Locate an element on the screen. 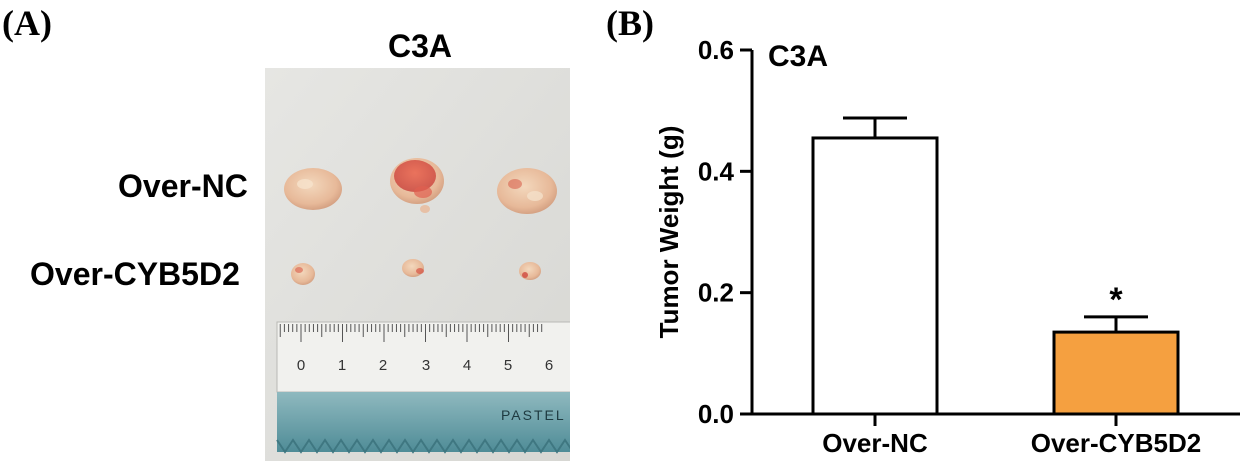 The image size is (1250, 461). panel-a-label: (A) is located at coordinates (27, 23).